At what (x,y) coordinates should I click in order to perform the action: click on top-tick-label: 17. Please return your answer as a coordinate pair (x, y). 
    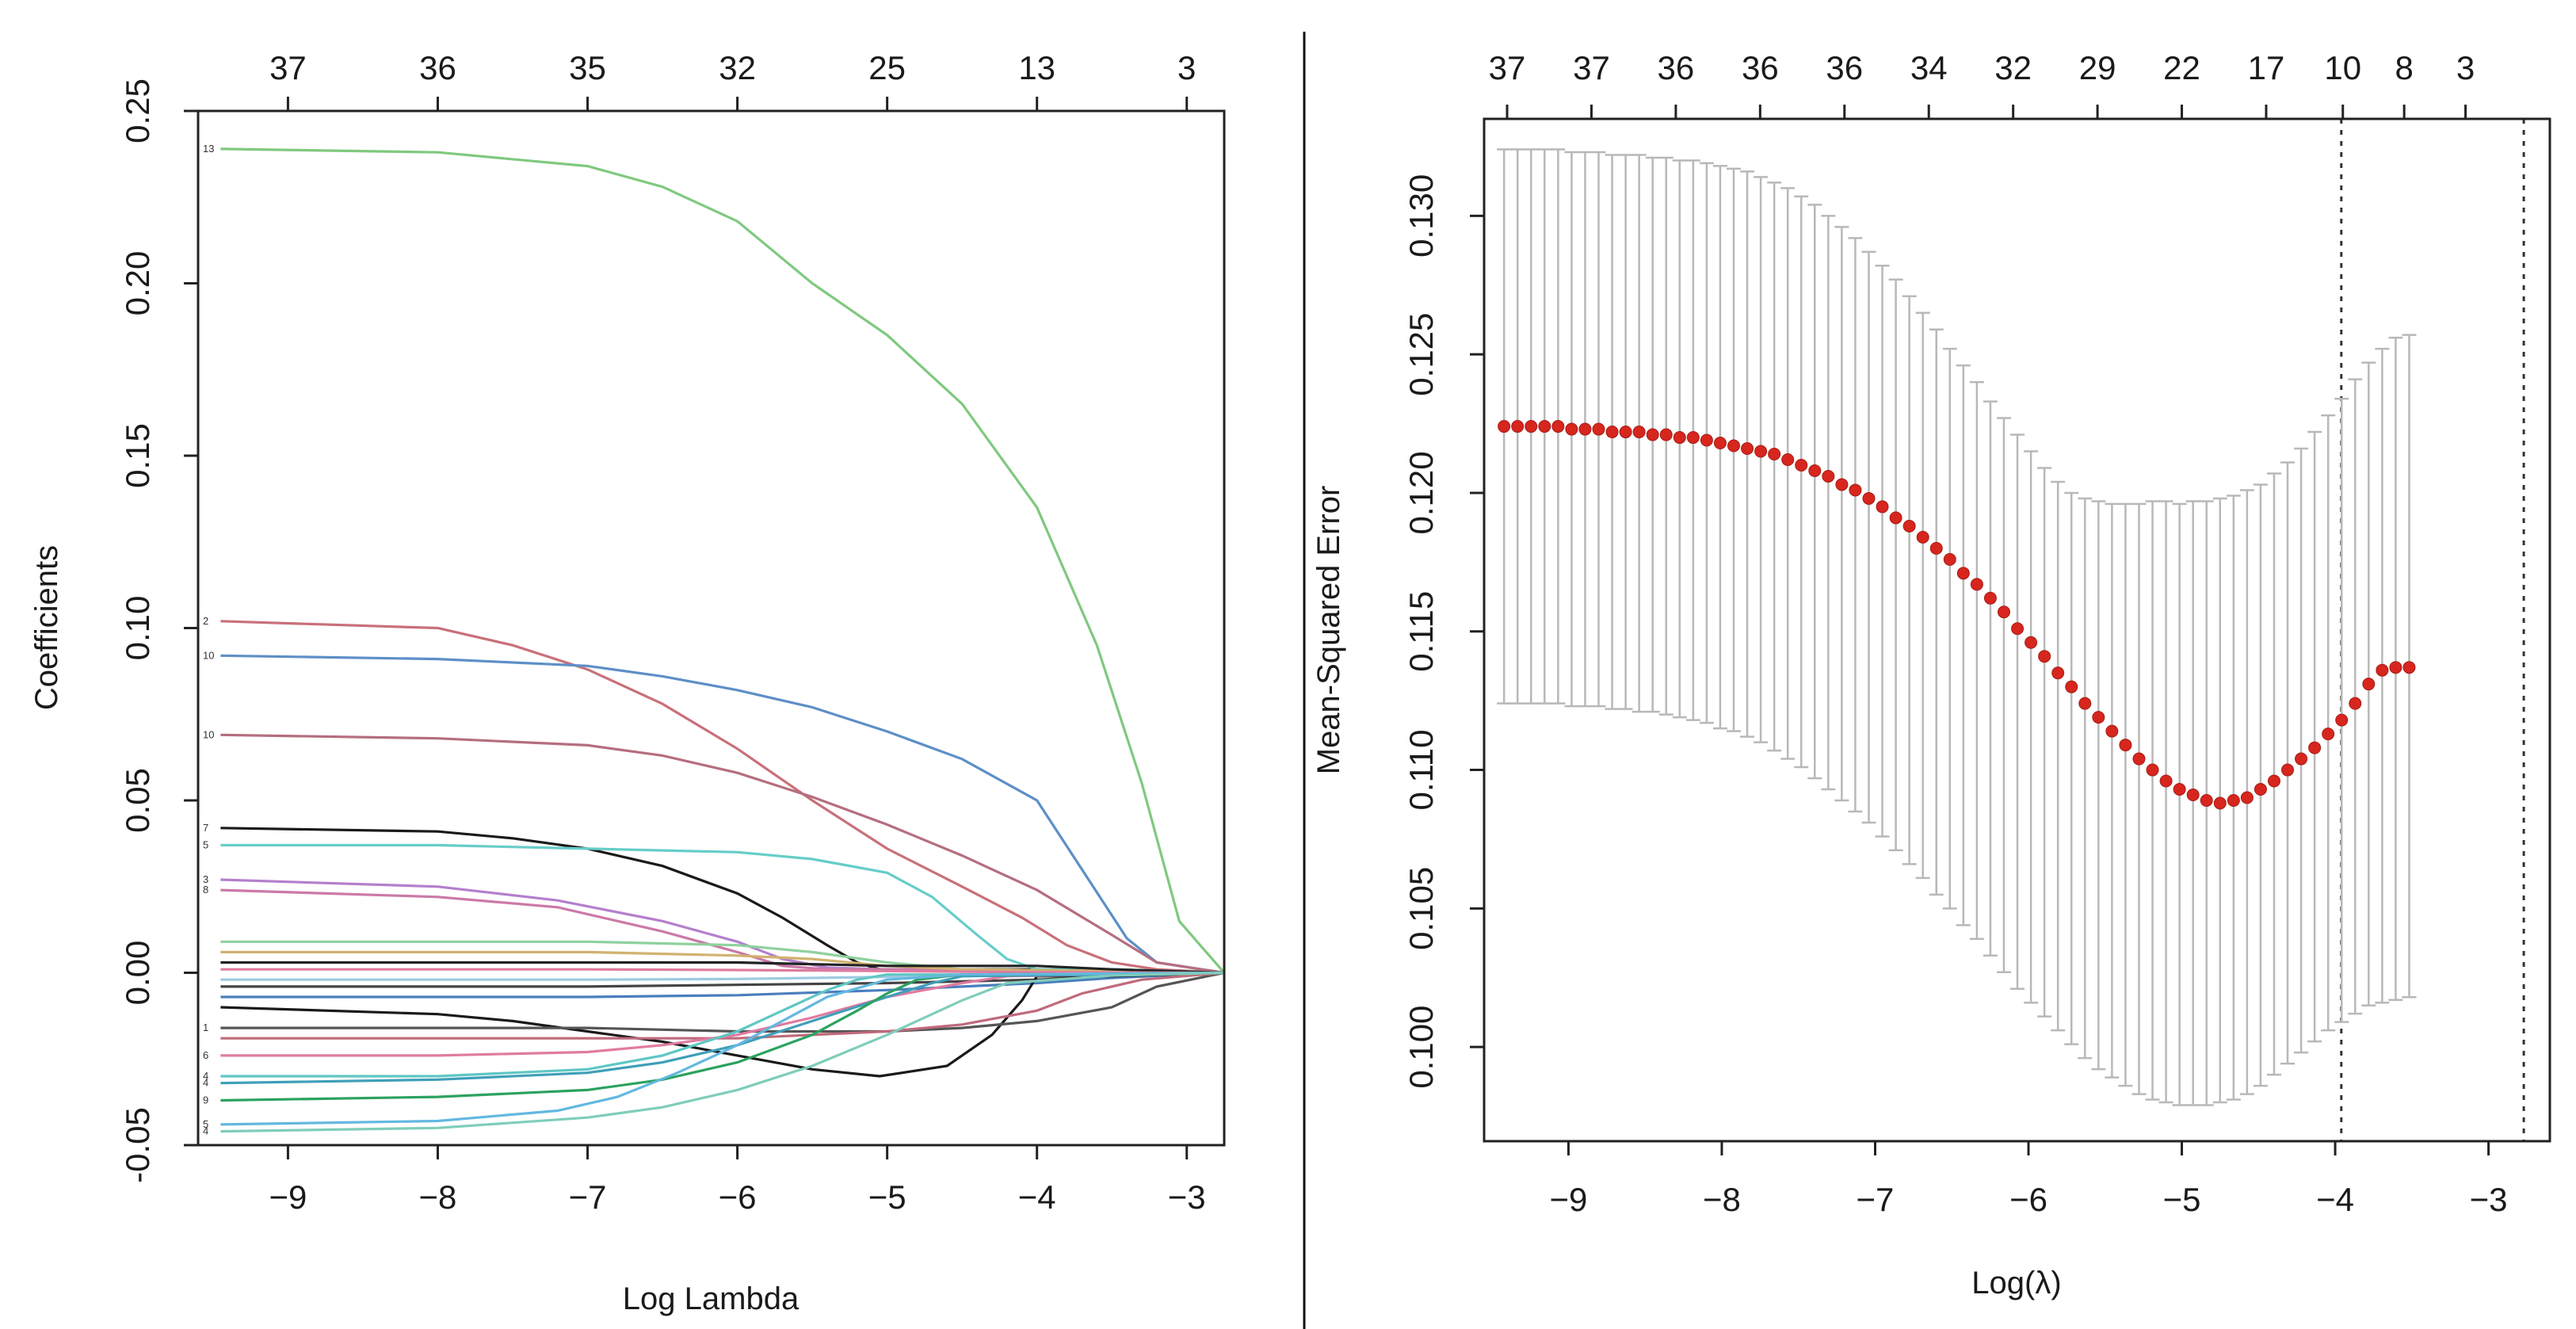
    Looking at the image, I should click on (2266, 67).